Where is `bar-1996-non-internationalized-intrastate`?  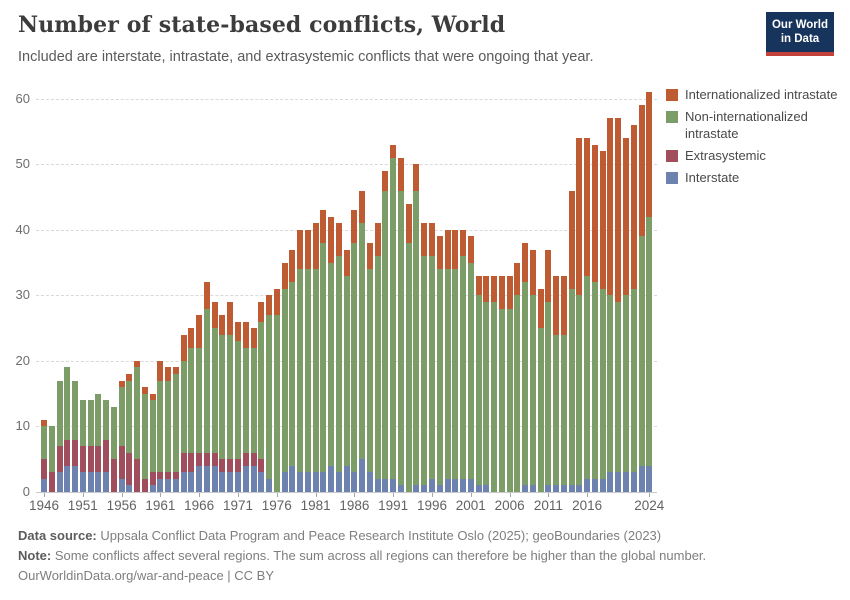 bar-1996-non-internationalized-intrastate is located at coordinates (432, 367).